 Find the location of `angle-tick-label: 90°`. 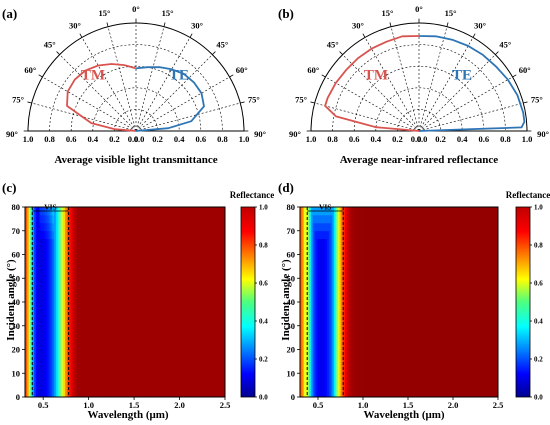

angle-tick-label: 90° is located at coordinates (260, 134).